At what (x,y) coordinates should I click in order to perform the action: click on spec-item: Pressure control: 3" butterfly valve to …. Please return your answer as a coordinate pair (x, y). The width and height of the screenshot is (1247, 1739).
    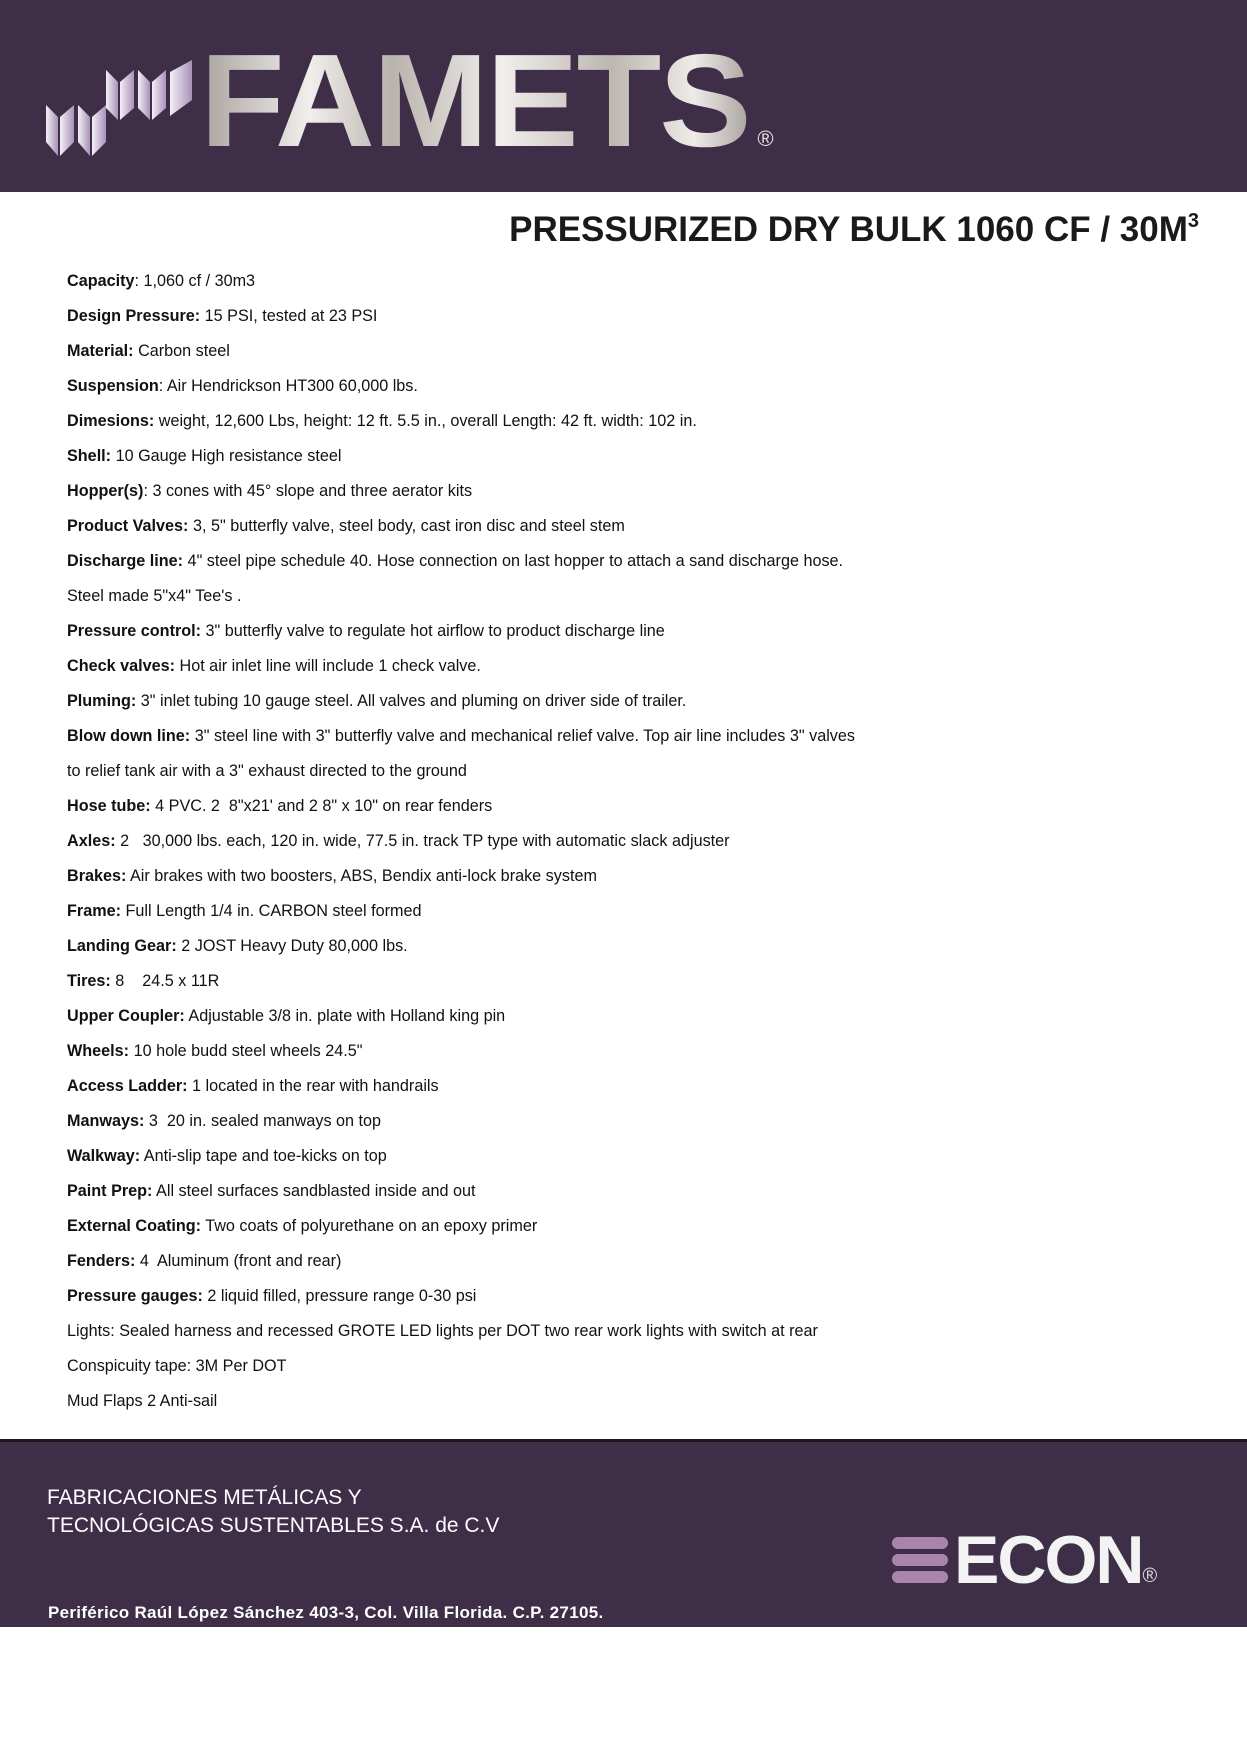
    Looking at the image, I should click on (461, 637).